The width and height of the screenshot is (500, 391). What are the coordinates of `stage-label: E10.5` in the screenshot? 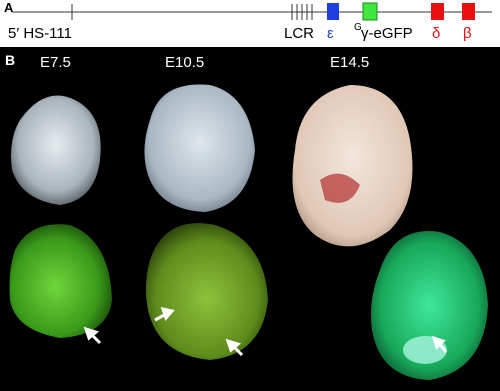 It's located at (184, 62).